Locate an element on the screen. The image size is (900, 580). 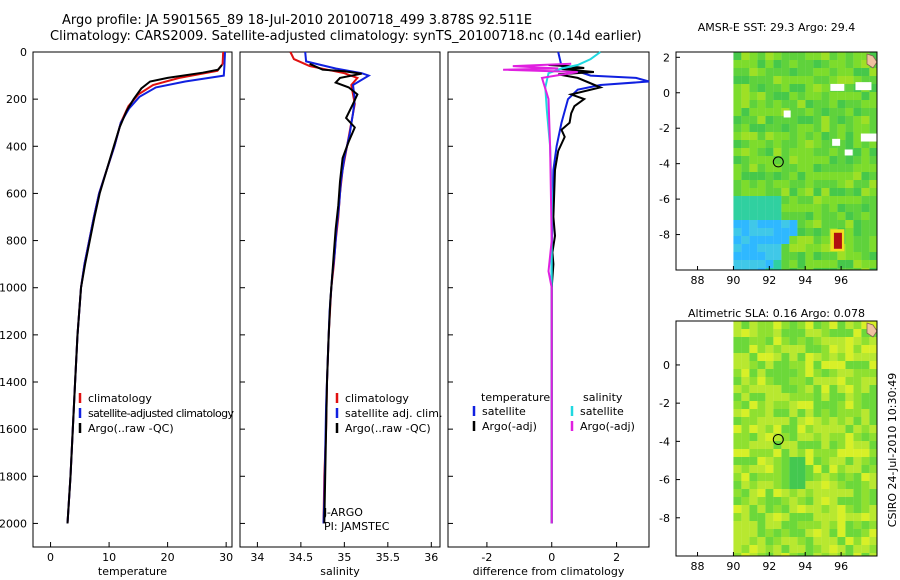
x-tick-label: 96 is located at coordinates (841, 280).